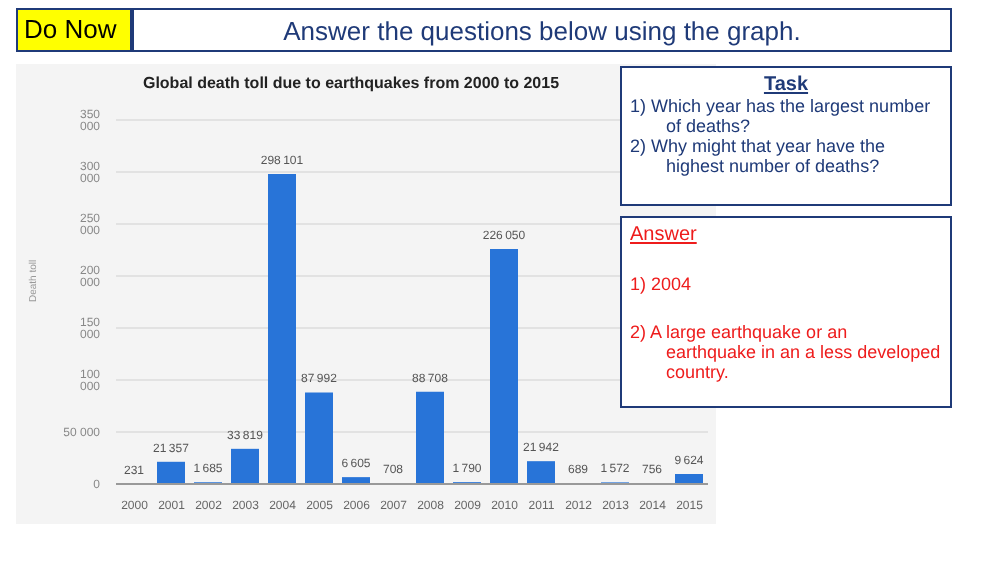 The image size is (1000, 562). I want to click on text: Task, so click(786, 85).